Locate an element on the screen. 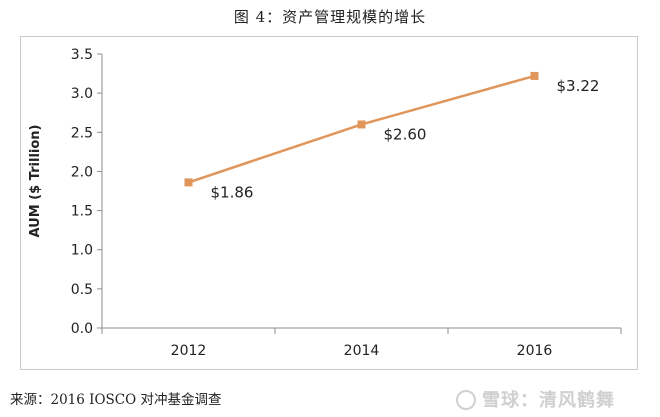 The height and width of the screenshot is (417, 660). snowball-logo-icon is located at coordinates (466, 400).